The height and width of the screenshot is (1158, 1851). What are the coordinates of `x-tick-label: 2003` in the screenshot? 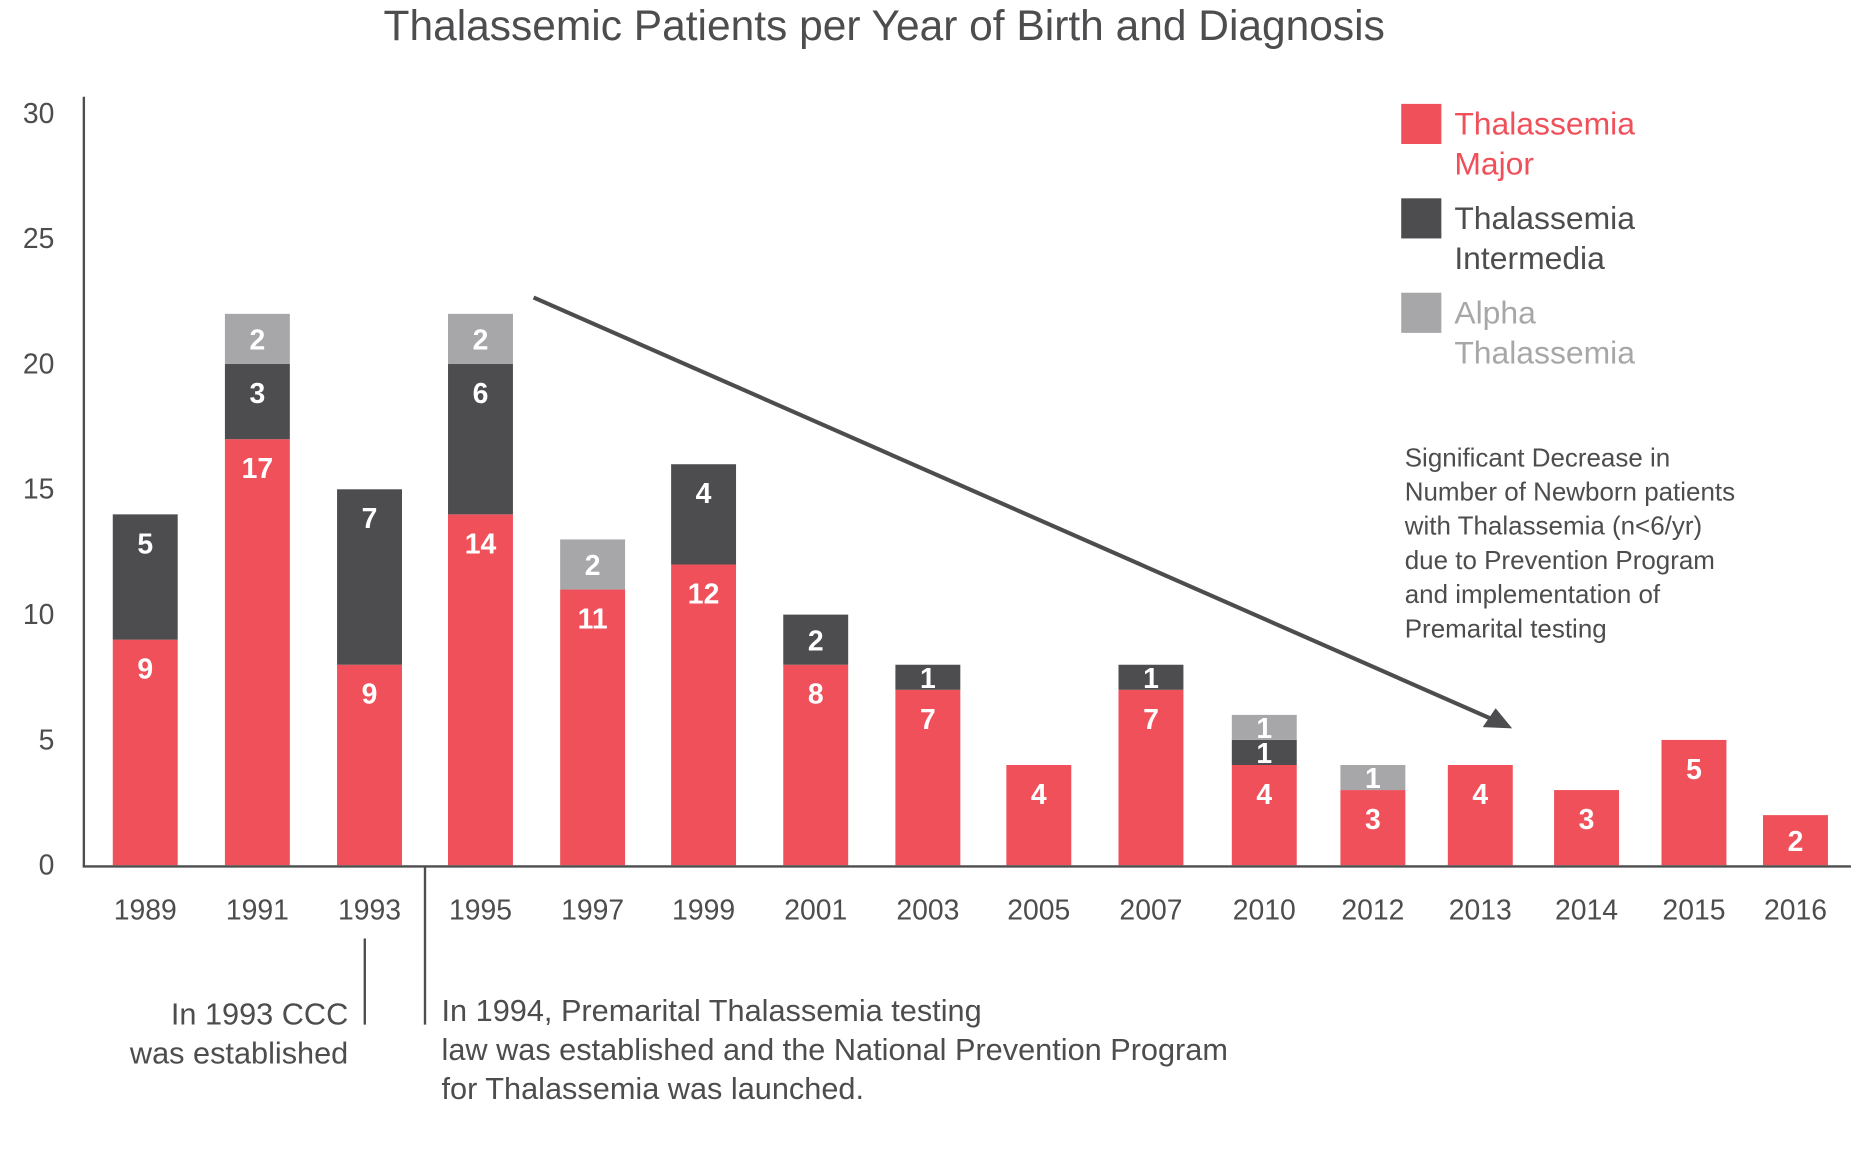 It's located at (927, 911).